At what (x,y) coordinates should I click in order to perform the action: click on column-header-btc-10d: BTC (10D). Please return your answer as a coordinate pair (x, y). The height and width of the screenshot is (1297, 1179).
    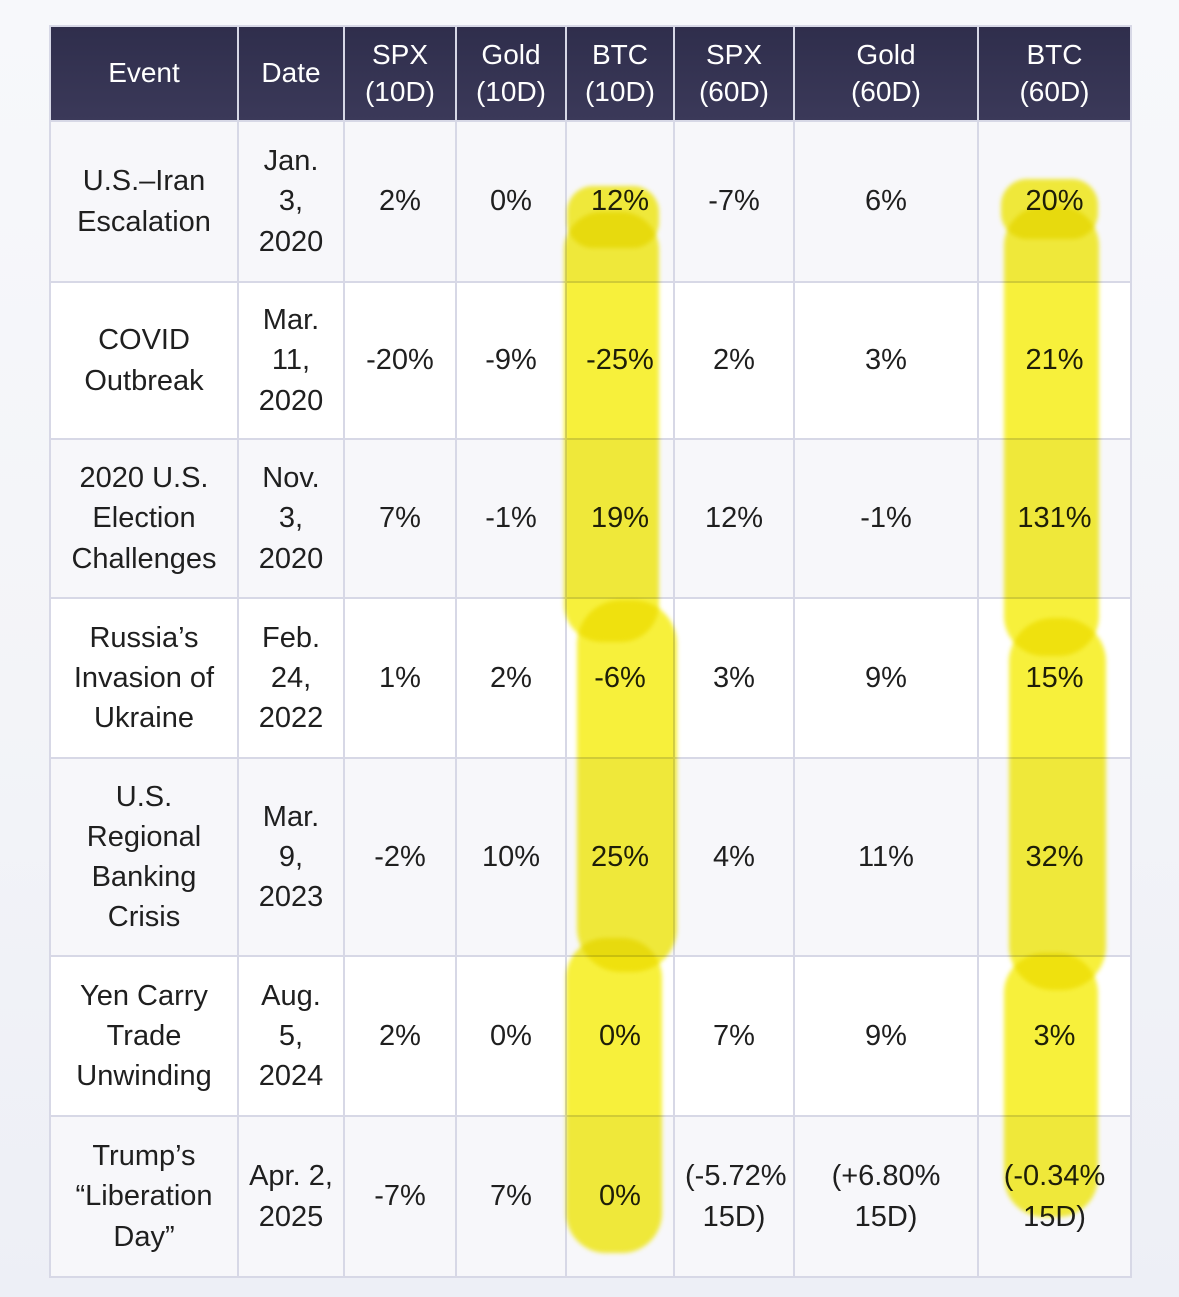
    Looking at the image, I should click on (620, 73).